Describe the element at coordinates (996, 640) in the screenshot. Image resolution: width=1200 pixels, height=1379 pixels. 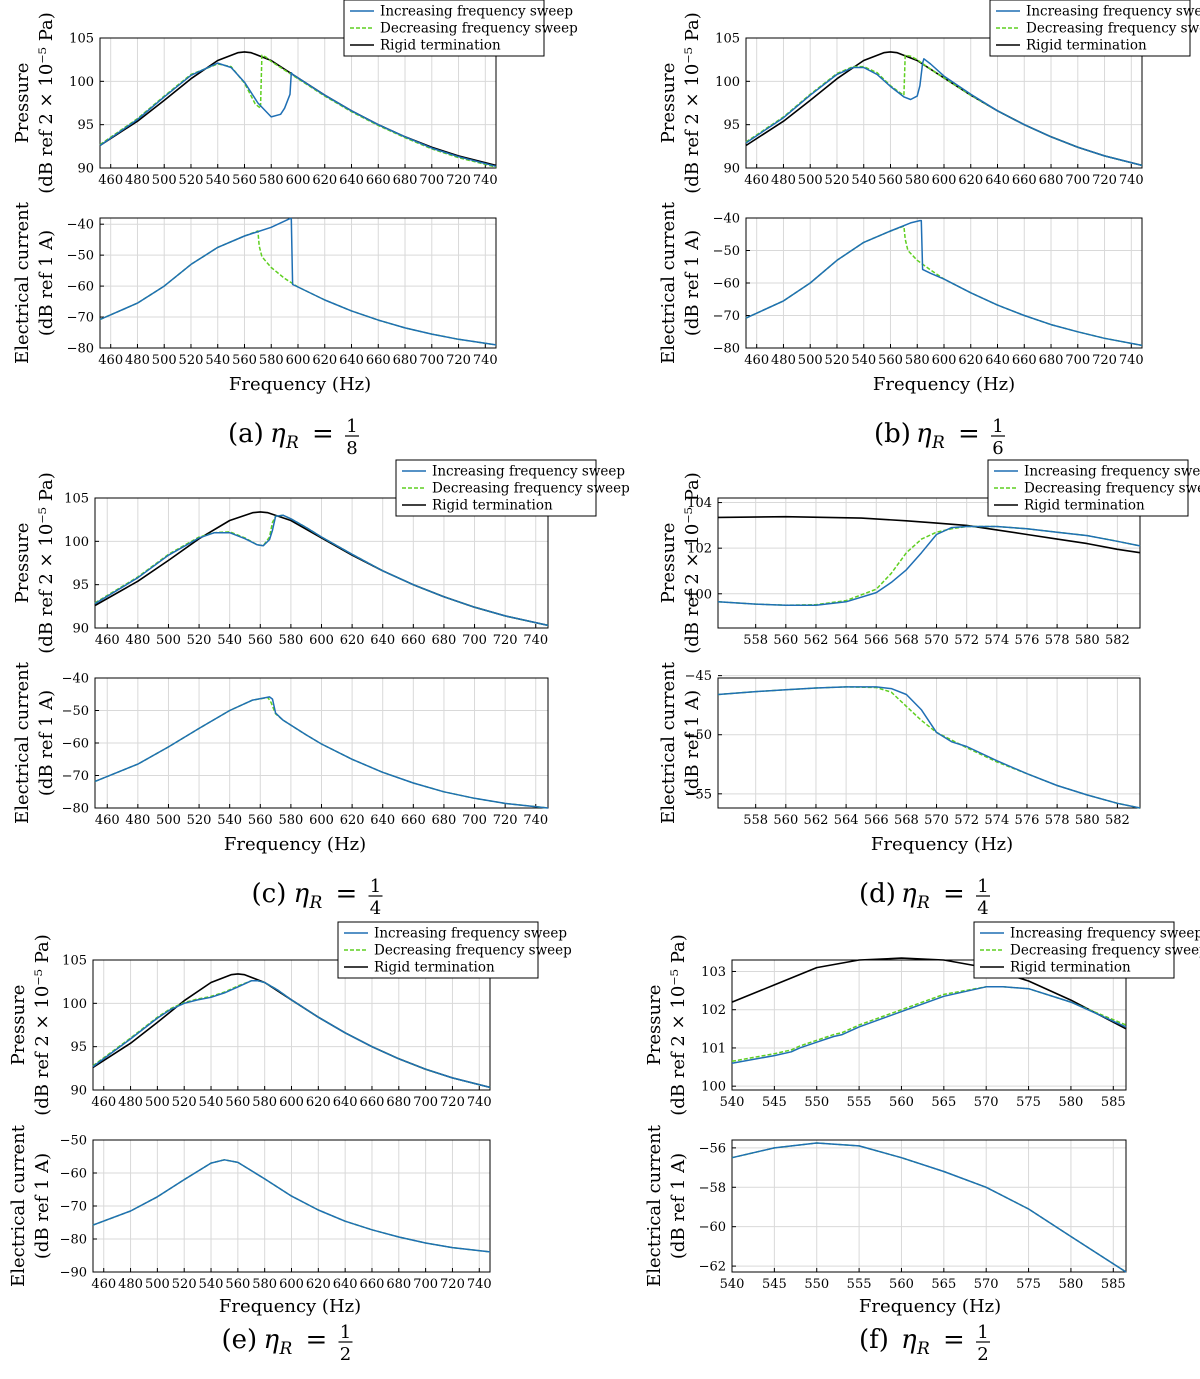
I see `pressure-plot-xtick-label: 574` at that location.